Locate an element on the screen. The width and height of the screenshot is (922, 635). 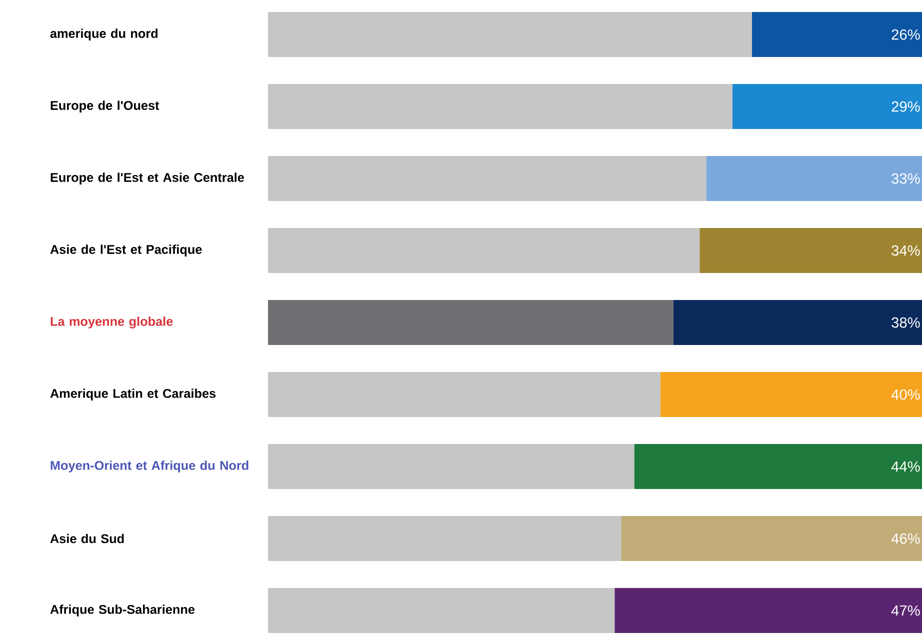
data-label: 47% is located at coordinates (905, 610).